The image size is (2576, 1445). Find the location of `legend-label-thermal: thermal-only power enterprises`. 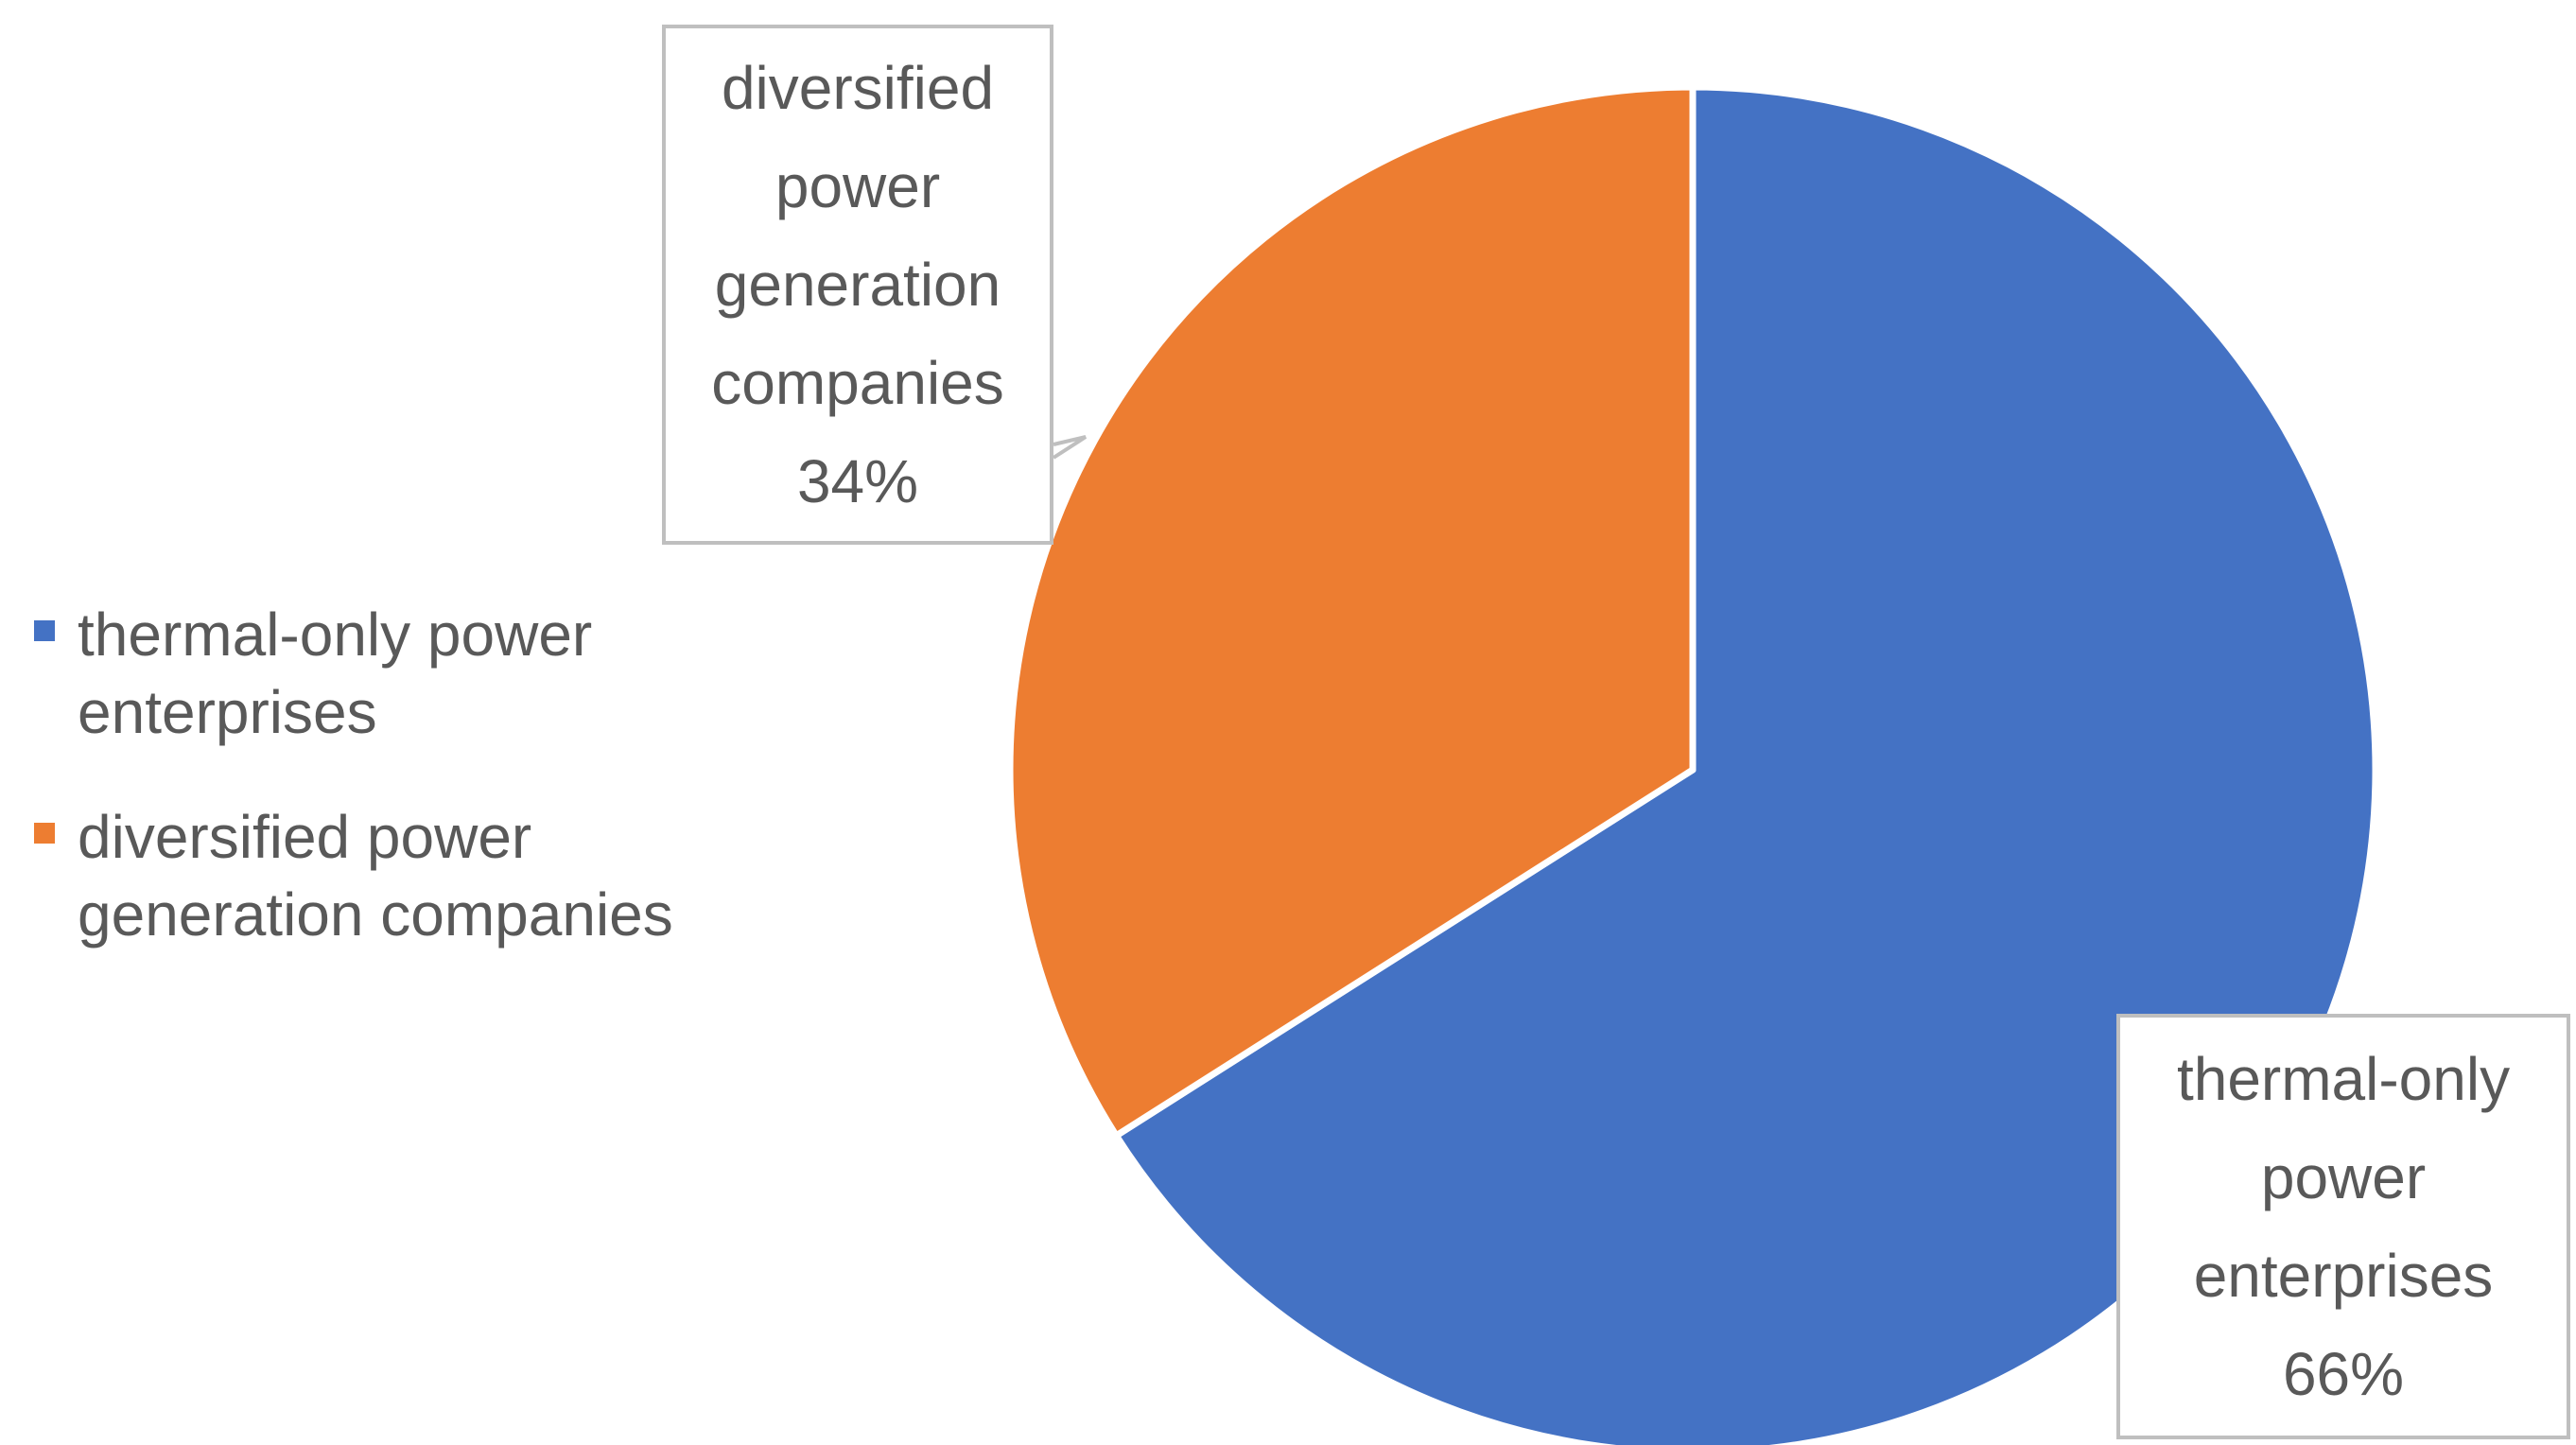

legend-label-thermal: thermal-only power enterprises is located at coordinates (335, 673).